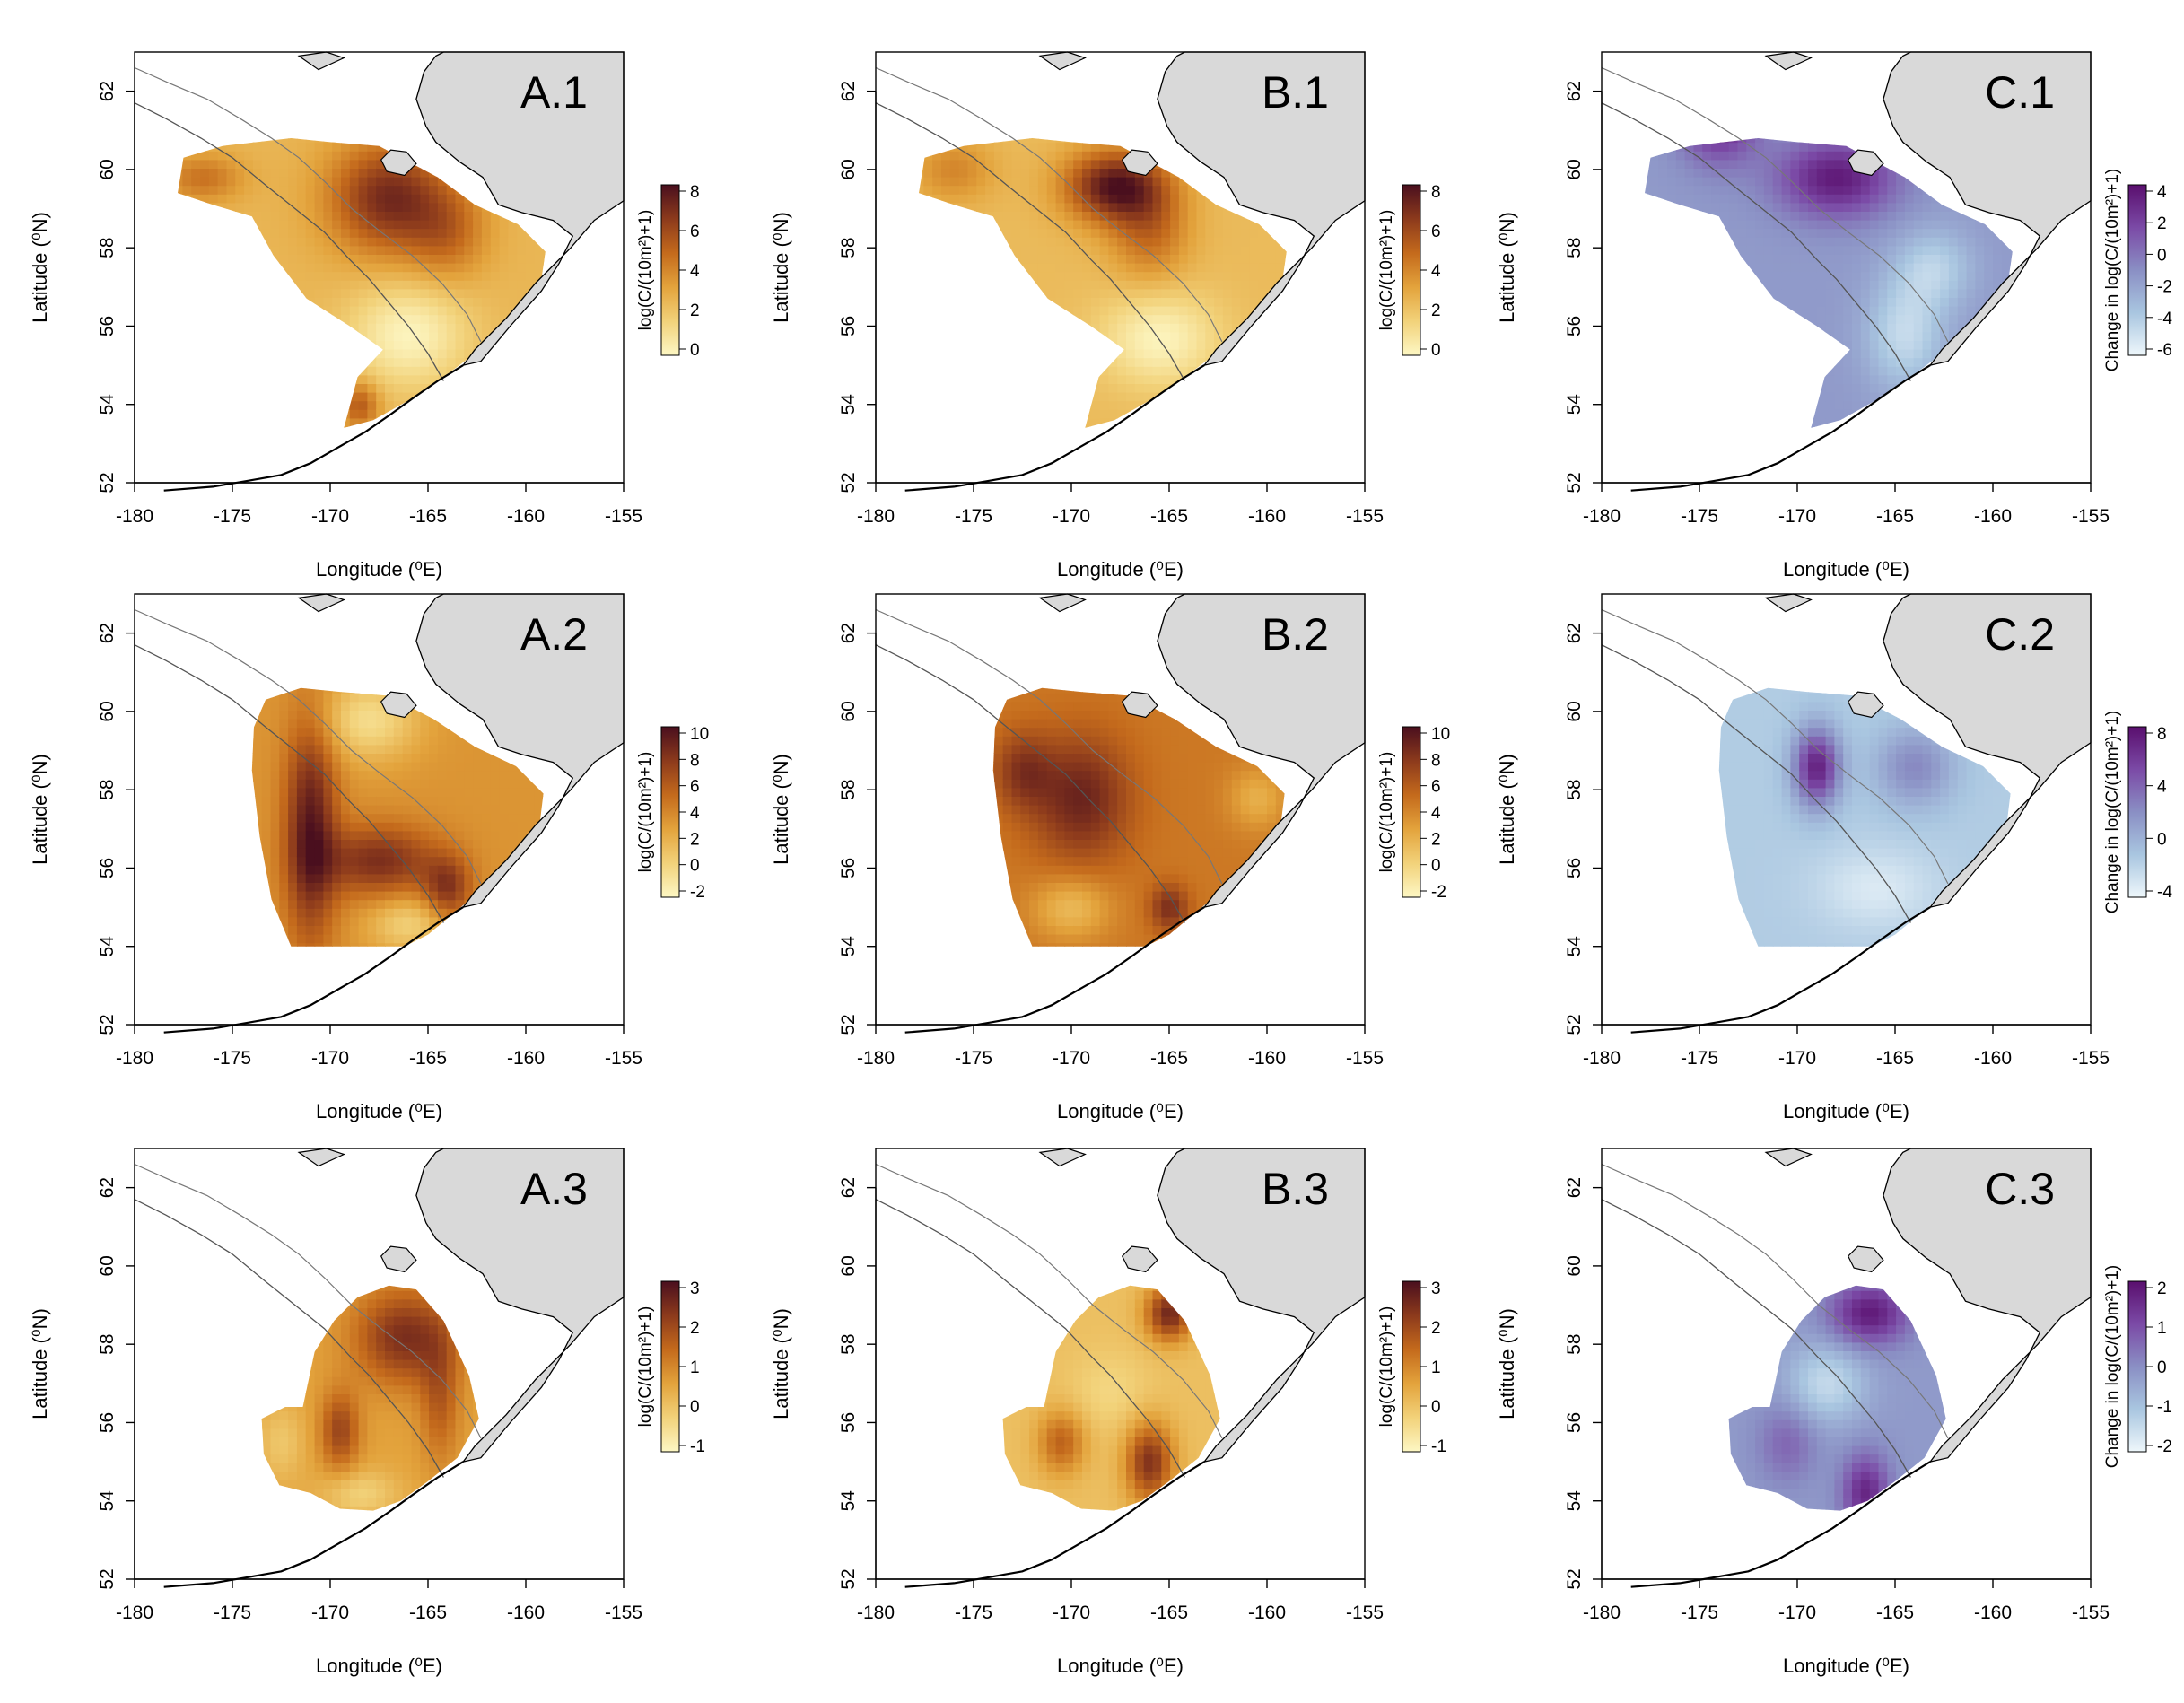 Image resolution: width=2184 pixels, height=1703 pixels. Describe the element at coordinates (1775, 205) in the screenshot. I see `depth-contour-100m` at that location.